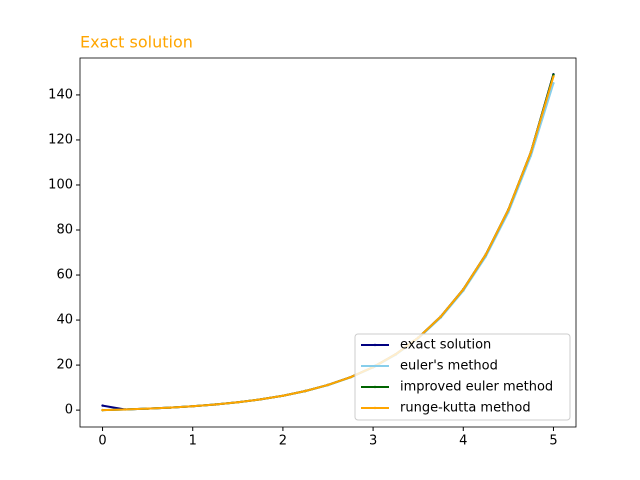  Describe the element at coordinates (64, 275) in the screenshot. I see `y-tick-label: 60` at that location.